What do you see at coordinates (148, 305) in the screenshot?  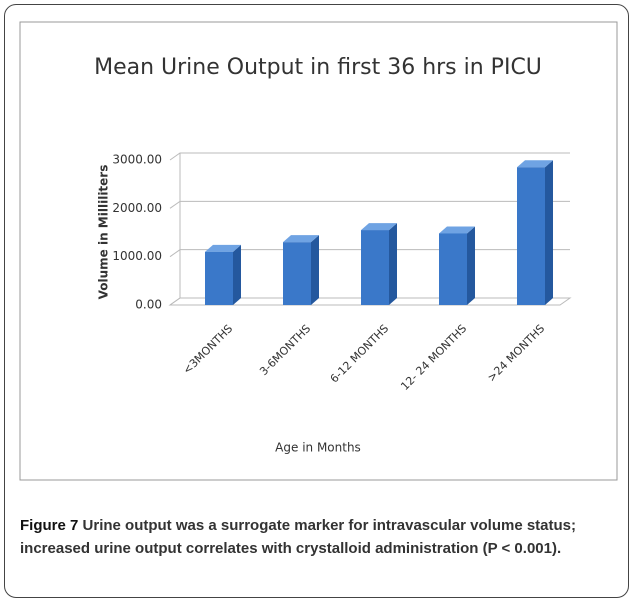 I see `y-tick-label: 0.00` at bounding box center [148, 305].